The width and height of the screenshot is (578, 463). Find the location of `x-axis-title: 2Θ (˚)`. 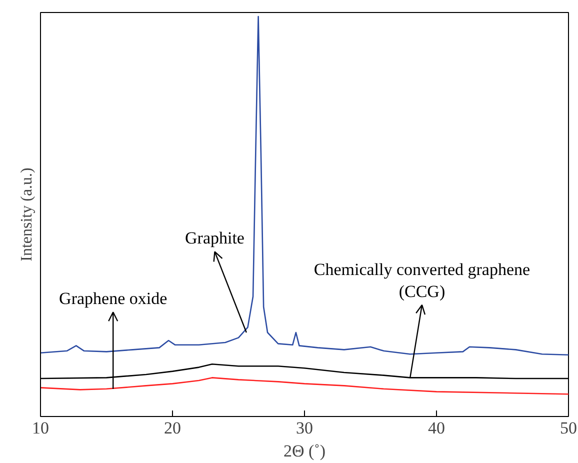

x-axis-title: 2Θ (˚) is located at coordinates (304, 451).